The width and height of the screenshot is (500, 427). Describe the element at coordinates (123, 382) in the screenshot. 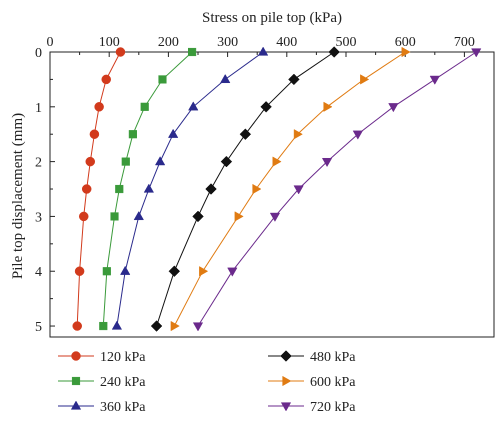

I see `legend-label: 240 kPa` at that location.